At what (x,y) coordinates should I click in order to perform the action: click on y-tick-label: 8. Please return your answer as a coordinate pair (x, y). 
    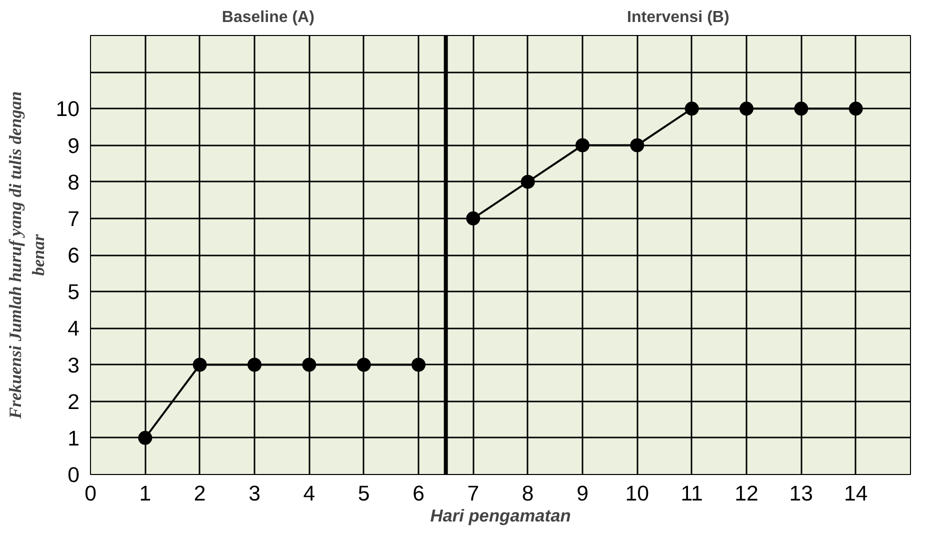
    Looking at the image, I should click on (74, 182).